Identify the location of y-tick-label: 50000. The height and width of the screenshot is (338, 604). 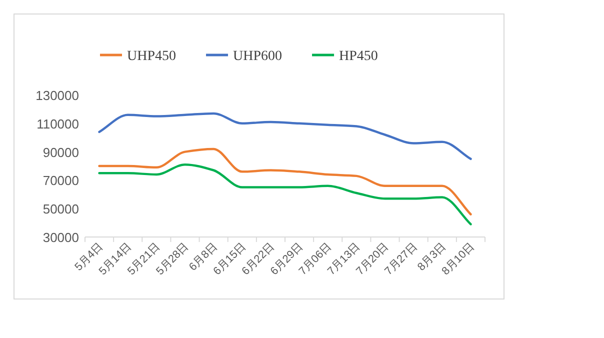
(60, 209).